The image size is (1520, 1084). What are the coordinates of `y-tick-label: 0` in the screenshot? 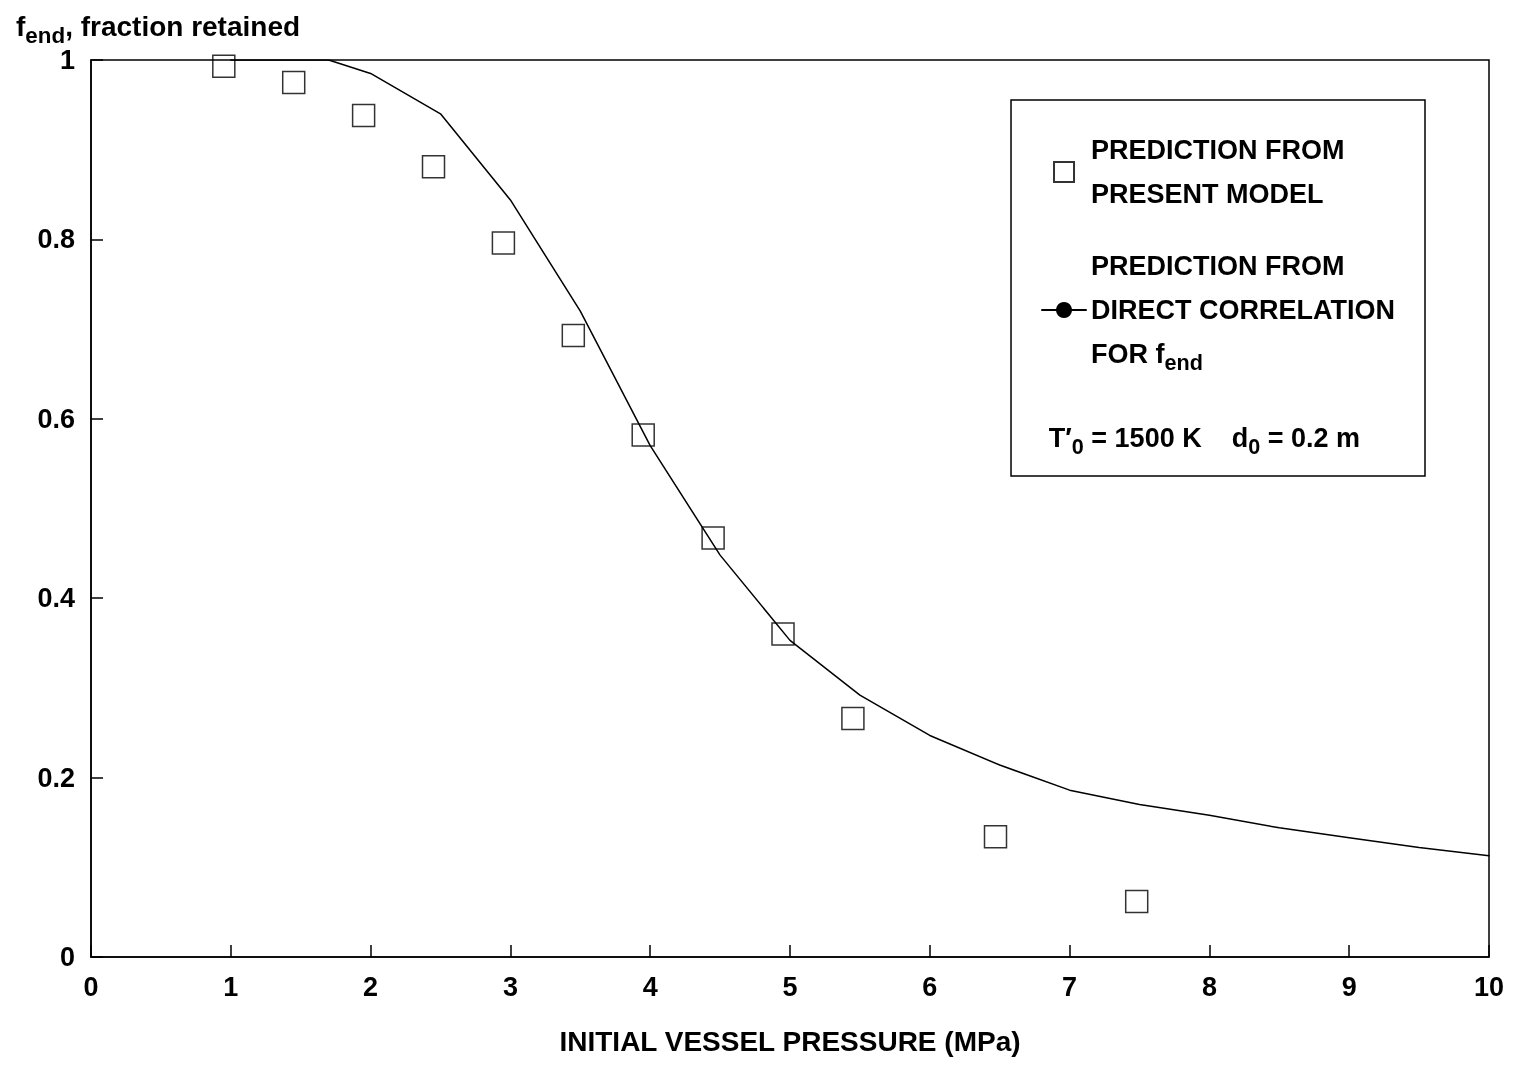 It's located at (67, 957).